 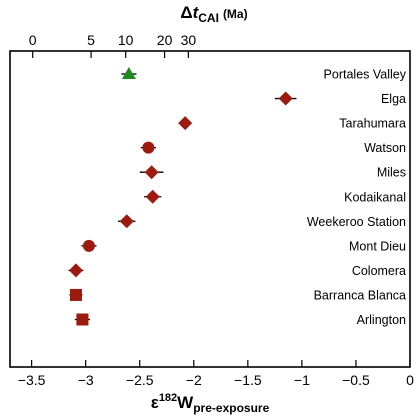 What do you see at coordinates (91, 40) in the screenshot?
I see `top-tick-label: 5` at bounding box center [91, 40].